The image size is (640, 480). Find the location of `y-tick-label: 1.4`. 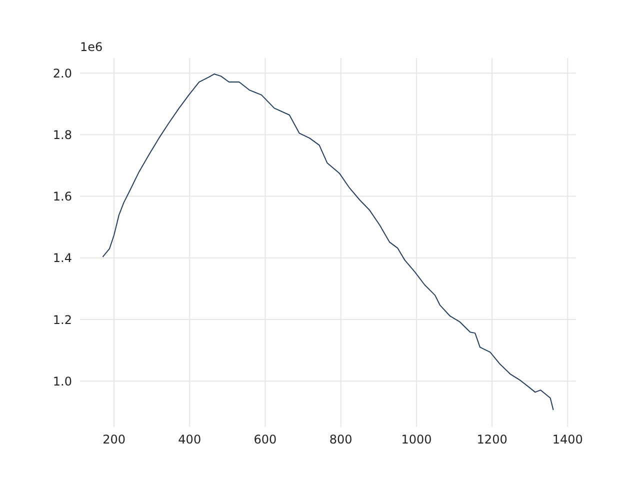

y-tick-label: 1.4 is located at coordinates (62, 258).